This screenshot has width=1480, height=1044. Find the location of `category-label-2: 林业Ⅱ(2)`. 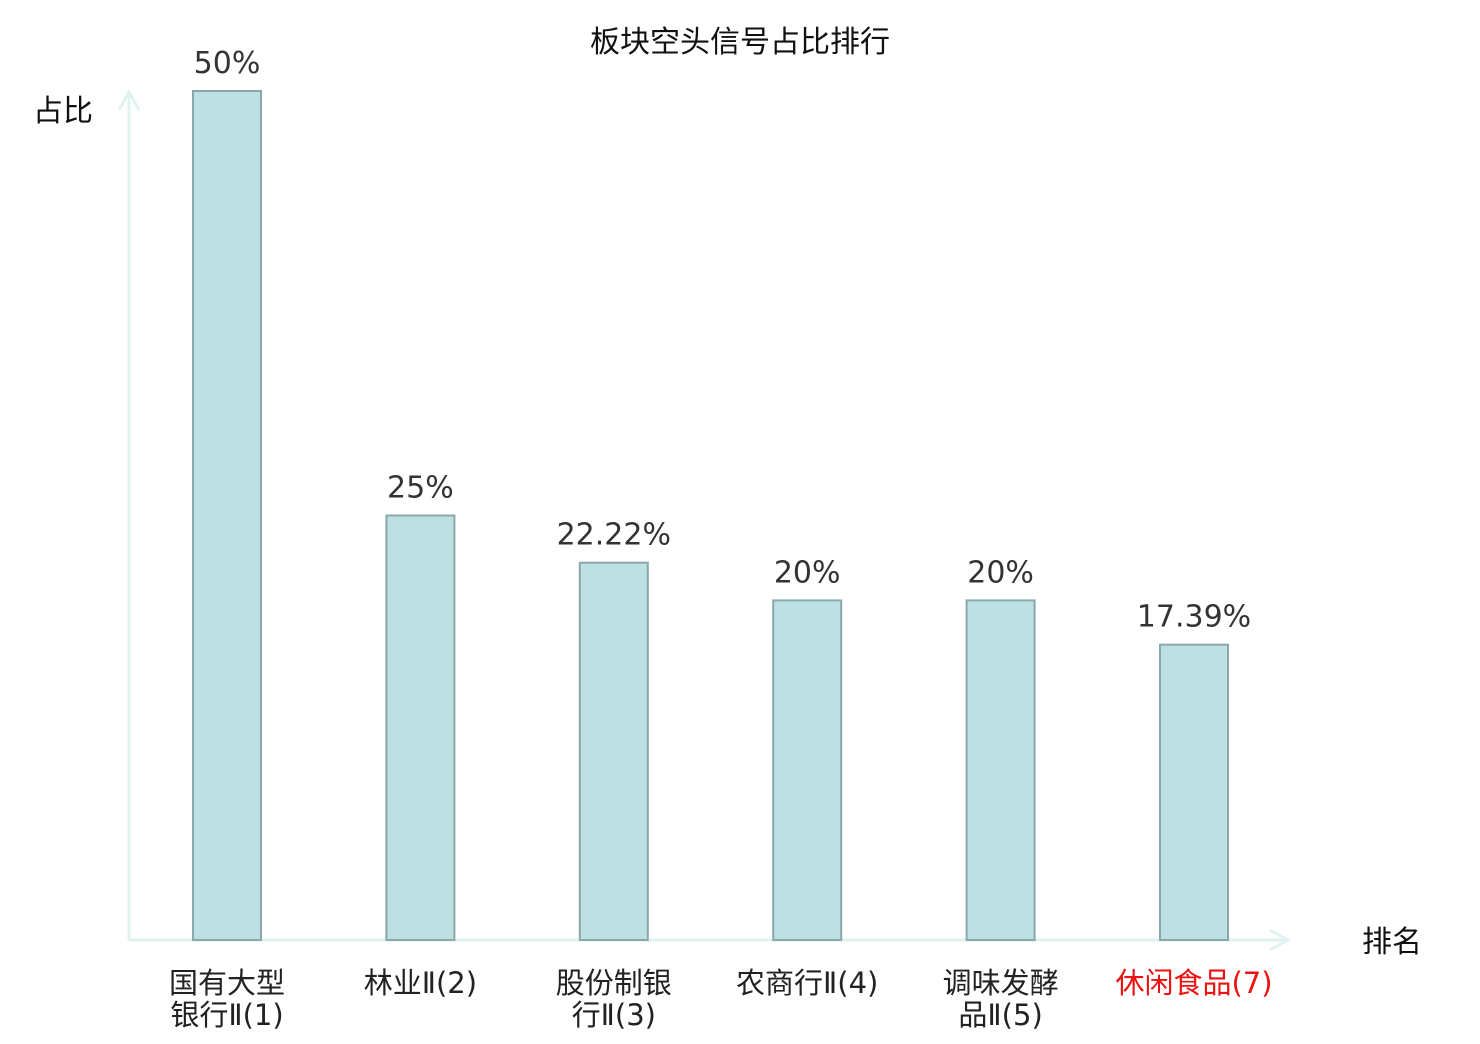

category-label-2: 林业Ⅱ(2) is located at coordinates (420, 983).